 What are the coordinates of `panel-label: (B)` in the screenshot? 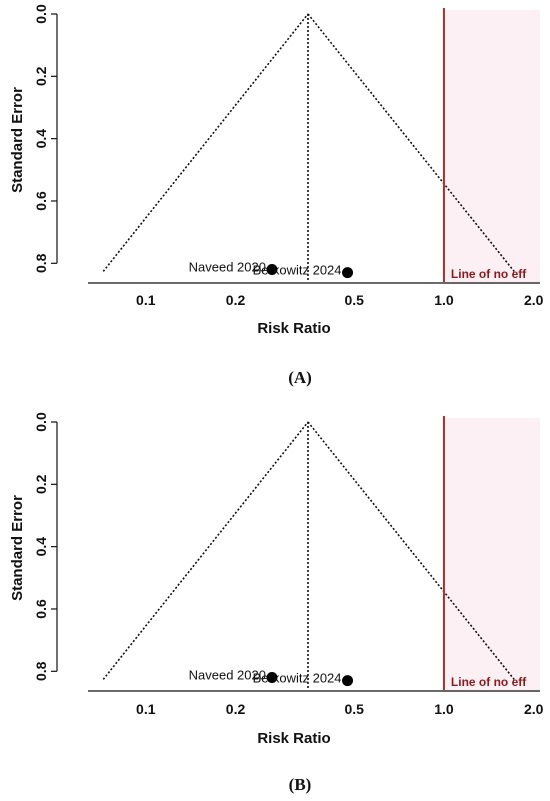 It's located at (300, 784).